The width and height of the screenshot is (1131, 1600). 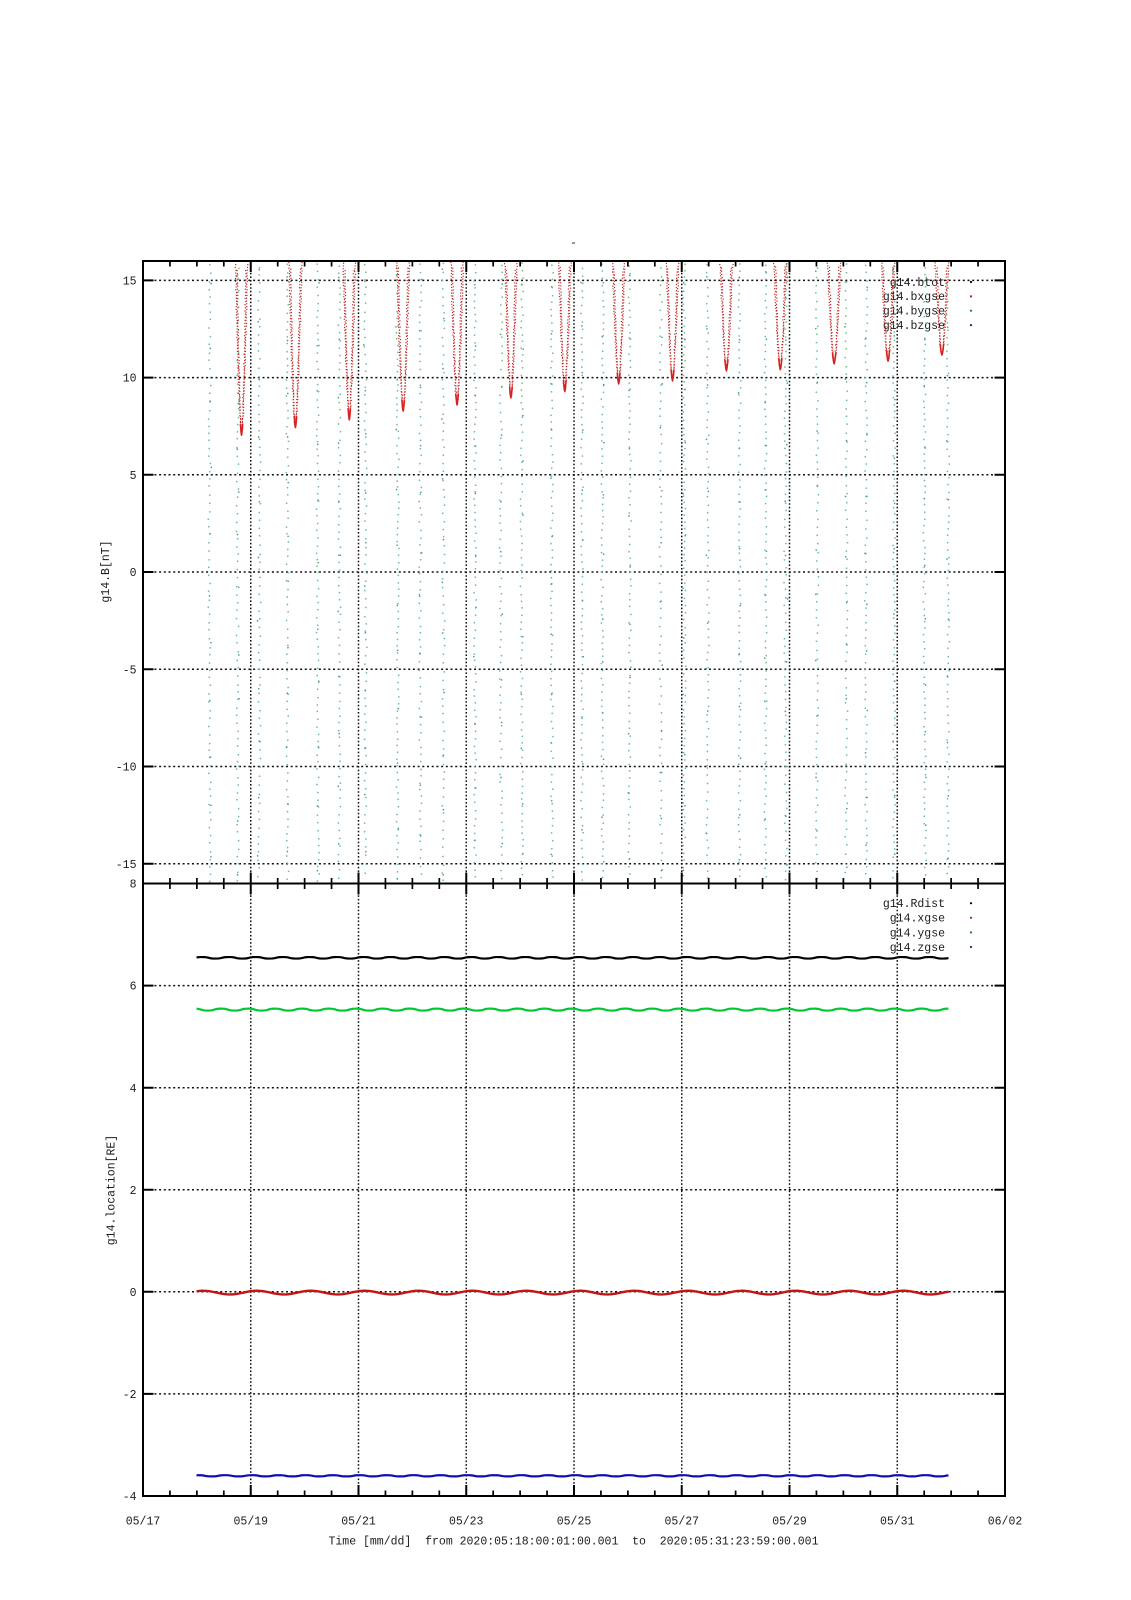 What do you see at coordinates (914, 904) in the screenshot?
I see `svg-text: g14.Rdist` at bounding box center [914, 904].